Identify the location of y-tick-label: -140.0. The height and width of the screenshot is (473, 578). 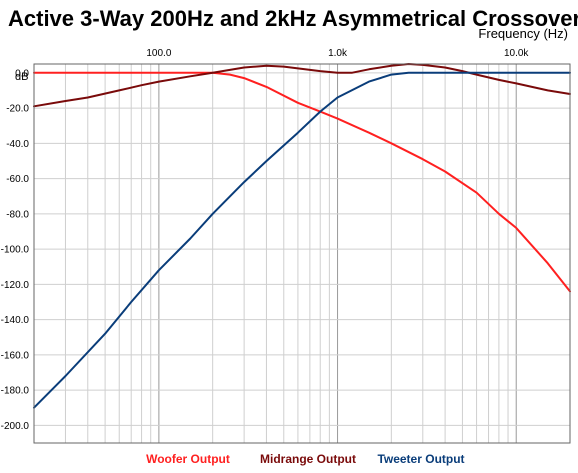
(15, 320).